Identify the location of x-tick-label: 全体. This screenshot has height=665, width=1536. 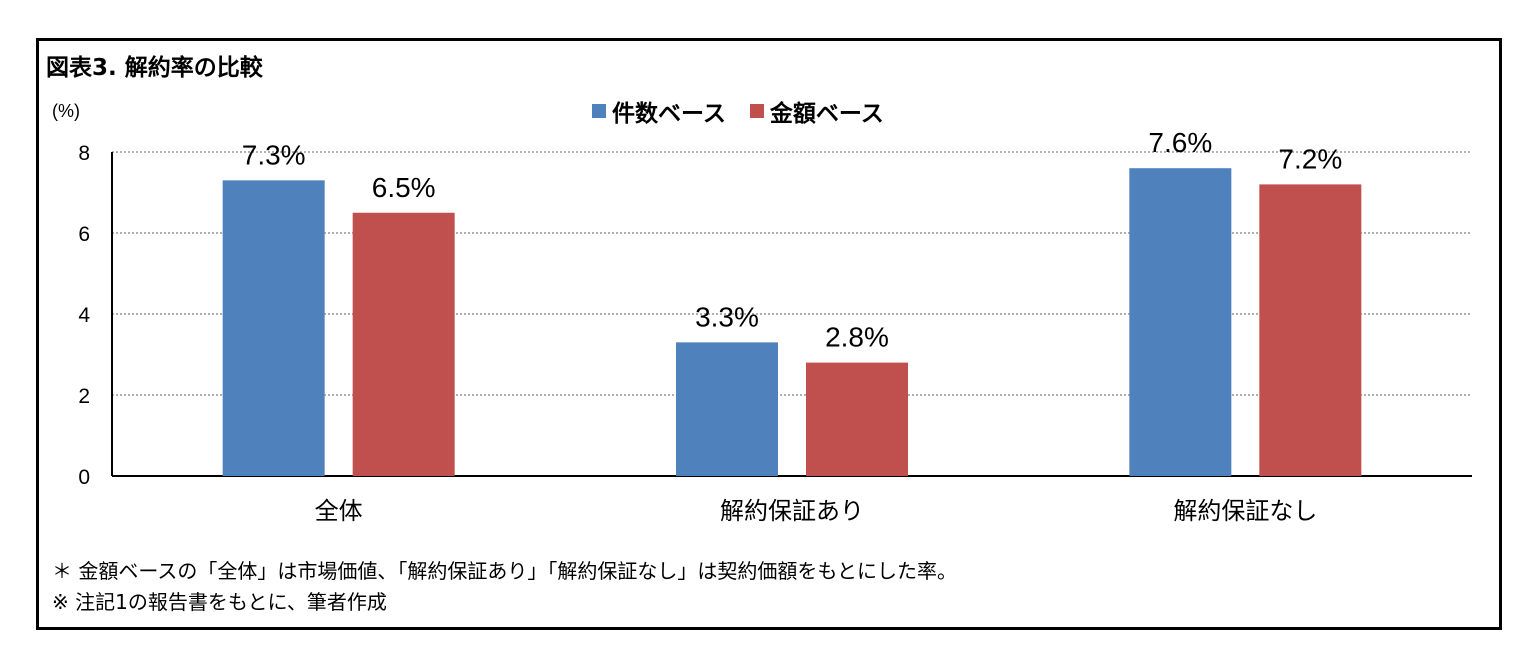
(339, 511).